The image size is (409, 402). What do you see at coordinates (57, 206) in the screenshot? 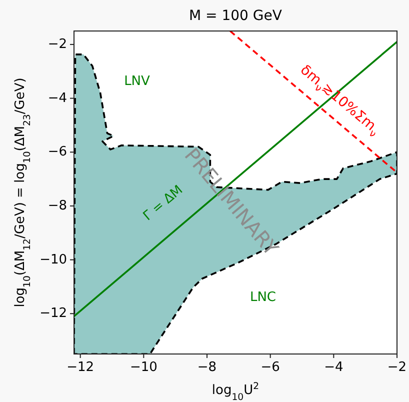
I see `y-tick-label: −8` at bounding box center [57, 206].